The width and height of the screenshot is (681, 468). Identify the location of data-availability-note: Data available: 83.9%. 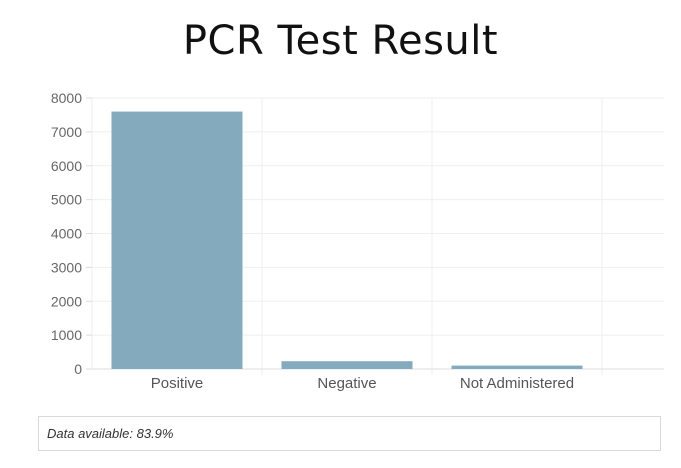
(110, 433).